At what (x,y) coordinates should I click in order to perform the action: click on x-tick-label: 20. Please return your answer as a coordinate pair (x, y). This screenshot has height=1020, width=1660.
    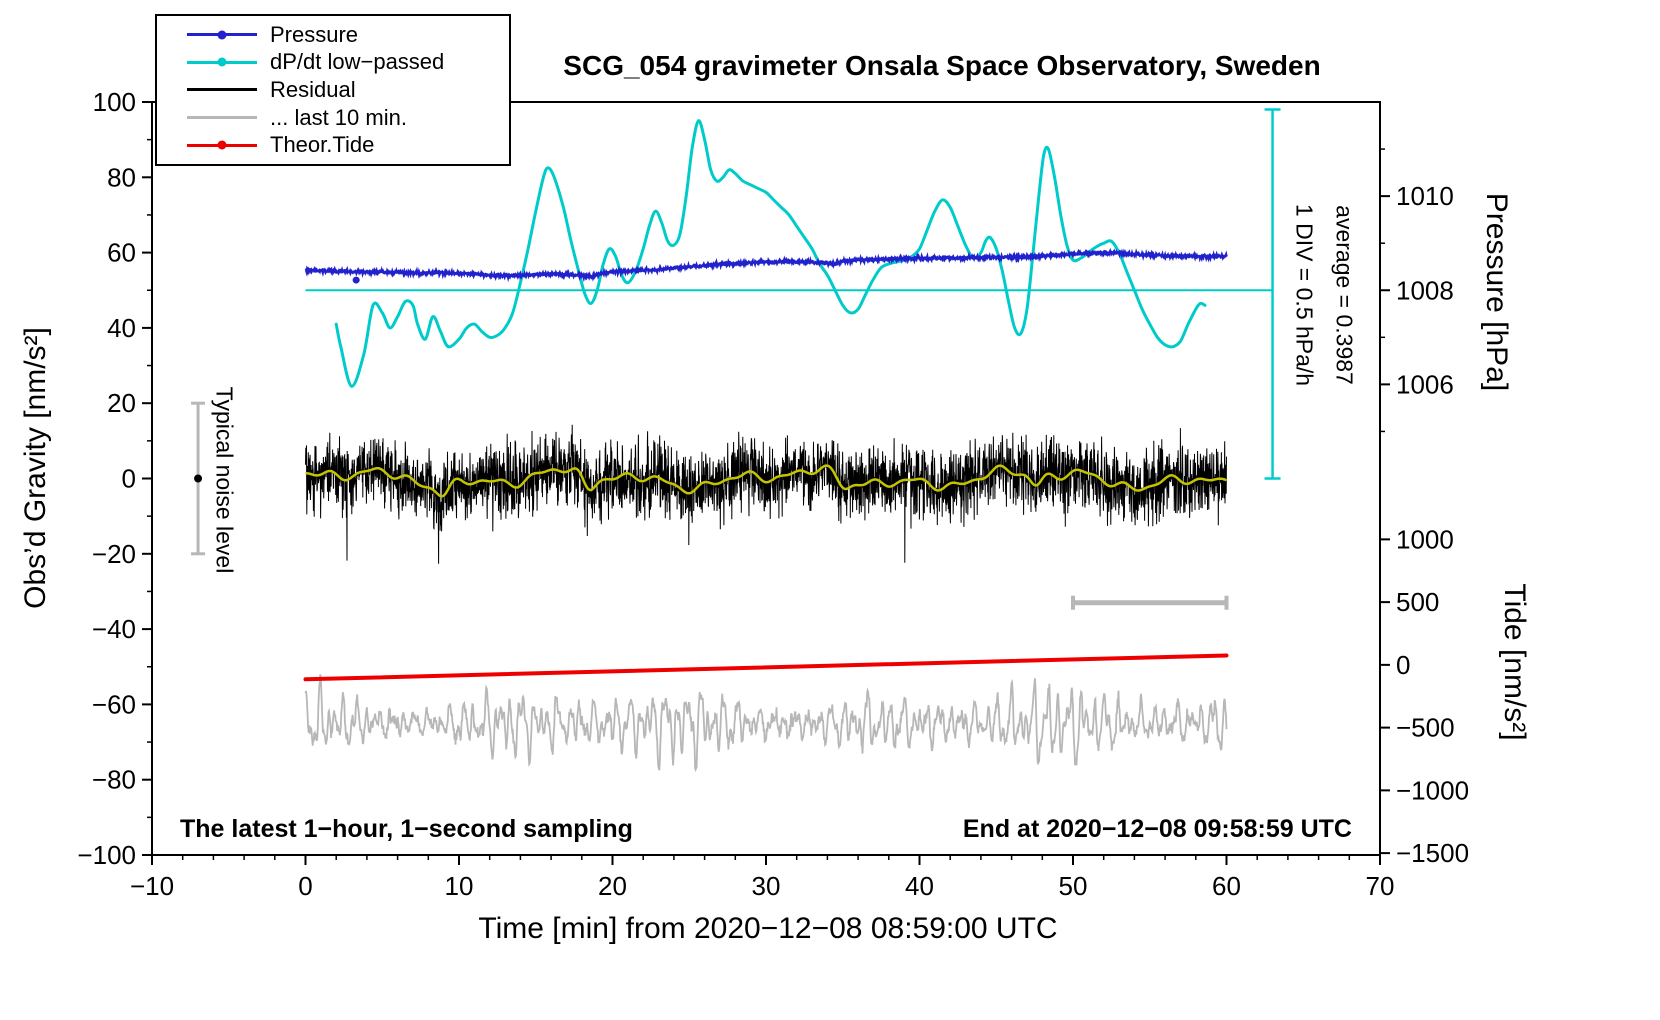
    Looking at the image, I should click on (612, 886).